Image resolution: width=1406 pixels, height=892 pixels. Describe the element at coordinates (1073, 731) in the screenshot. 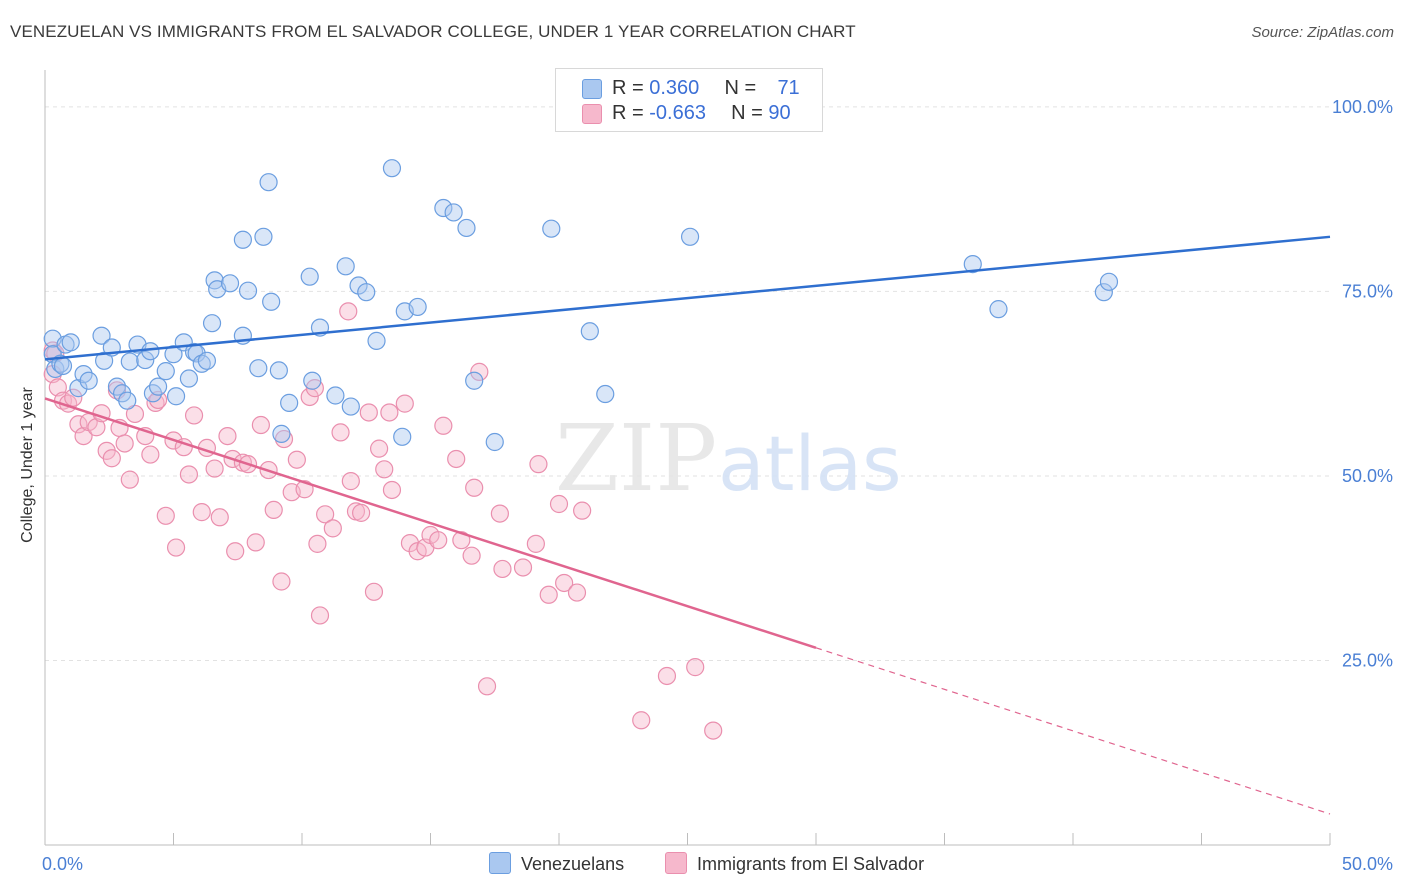

I see `el-salvador-trend-line-dashed` at that location.